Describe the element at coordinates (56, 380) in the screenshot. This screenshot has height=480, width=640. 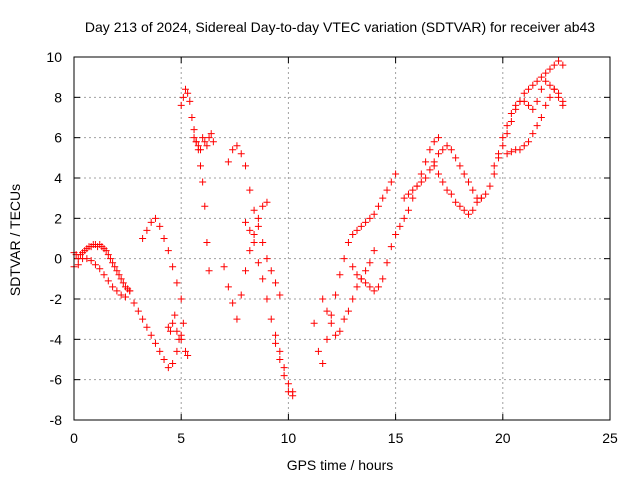
I see `y-tick-label: -6` at that location.